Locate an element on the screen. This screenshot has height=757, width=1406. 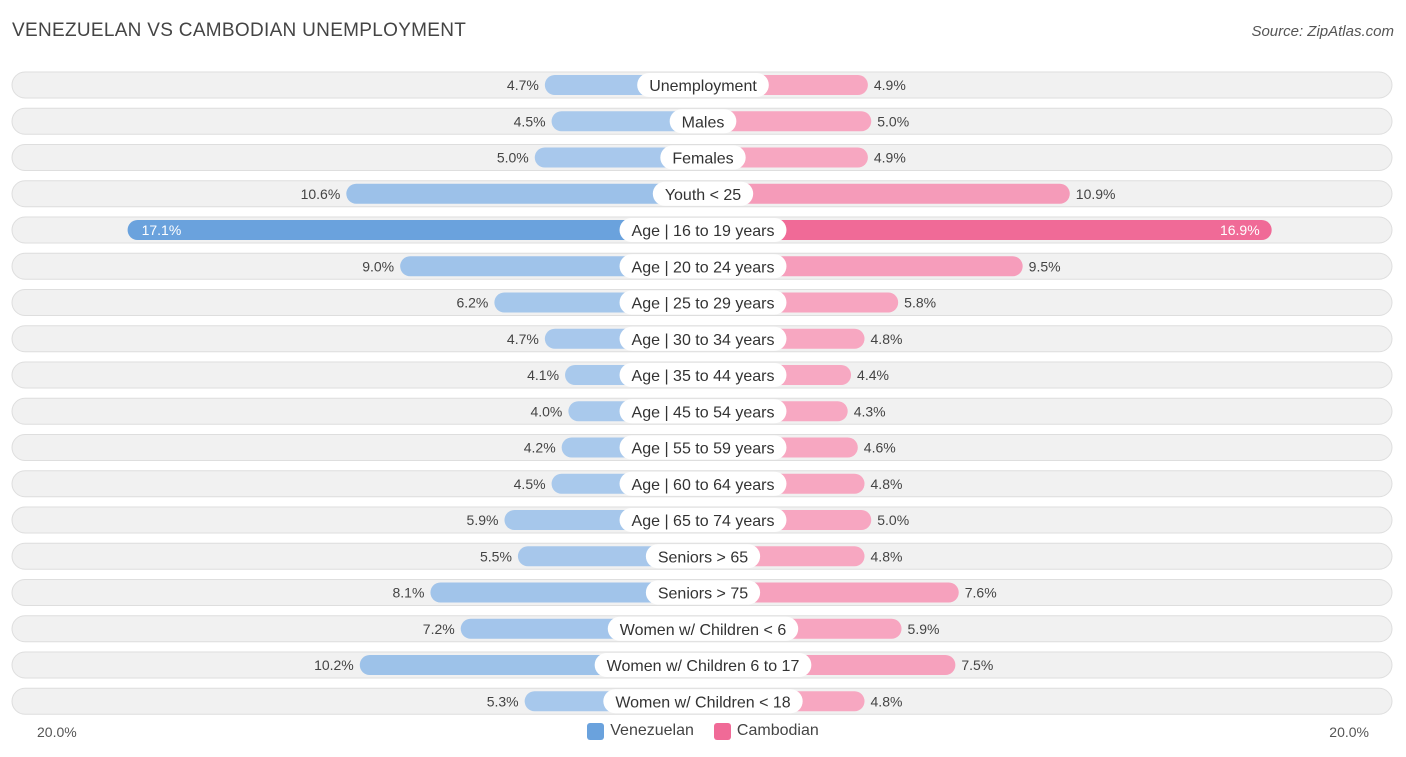
legend-item-venezuelan: Venezuelan is located at coordinates (640, 731).